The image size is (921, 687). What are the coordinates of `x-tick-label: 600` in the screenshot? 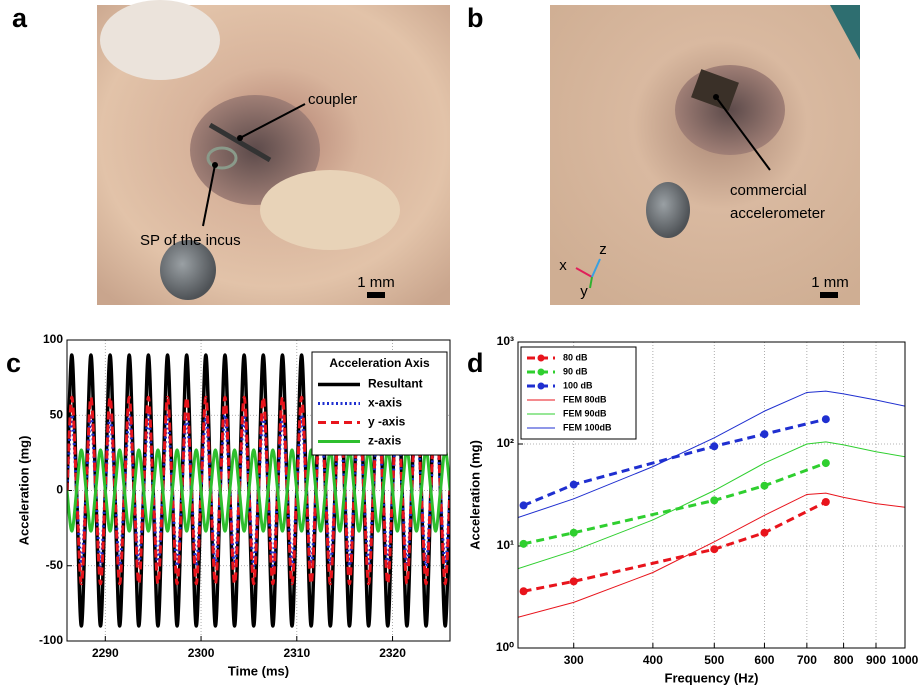 It's located at (764, 660).